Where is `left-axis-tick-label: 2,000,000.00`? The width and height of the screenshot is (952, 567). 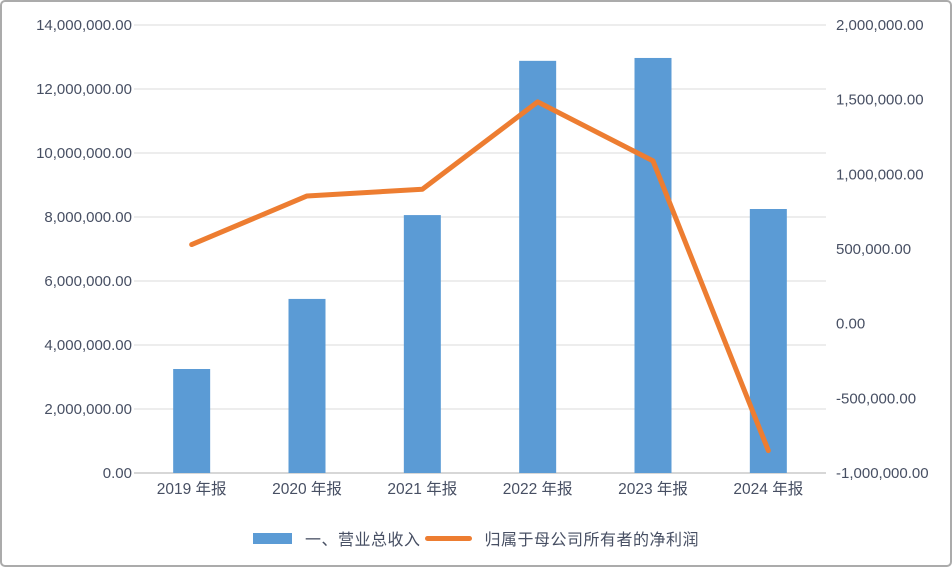
left-axis-tick-label: 2,000,000.00 is located at coordinates (88, 409).